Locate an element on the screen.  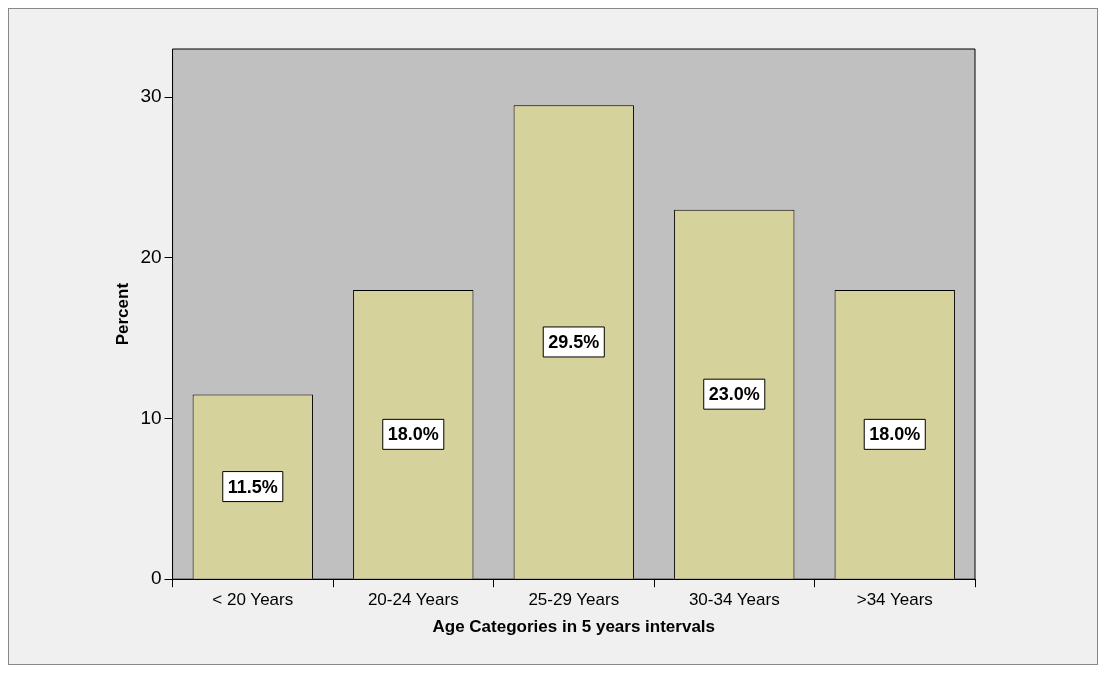
x-tick-label: 20-24 Years is located at coordinates (413, 600).